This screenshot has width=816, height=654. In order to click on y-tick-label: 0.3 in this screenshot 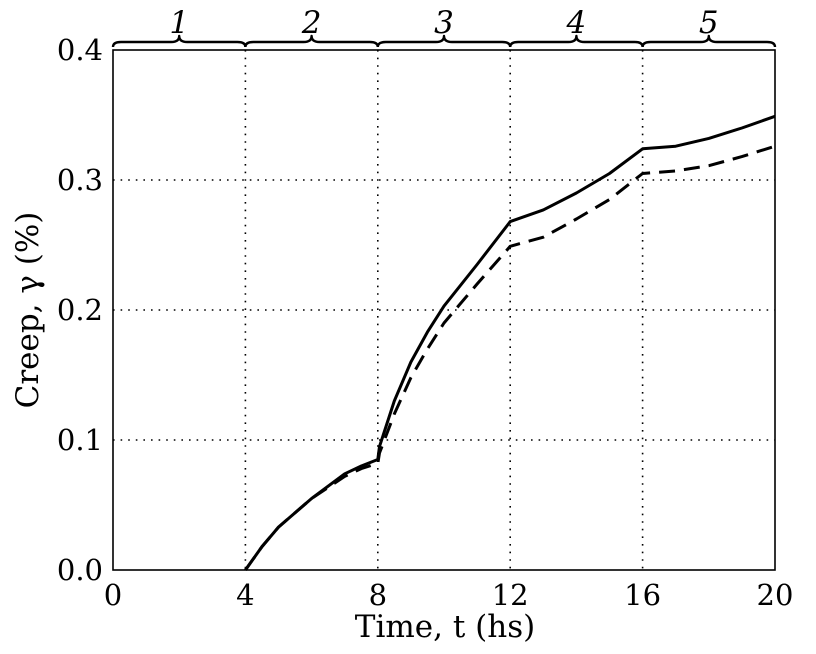, I will do `click(80, 180)`.